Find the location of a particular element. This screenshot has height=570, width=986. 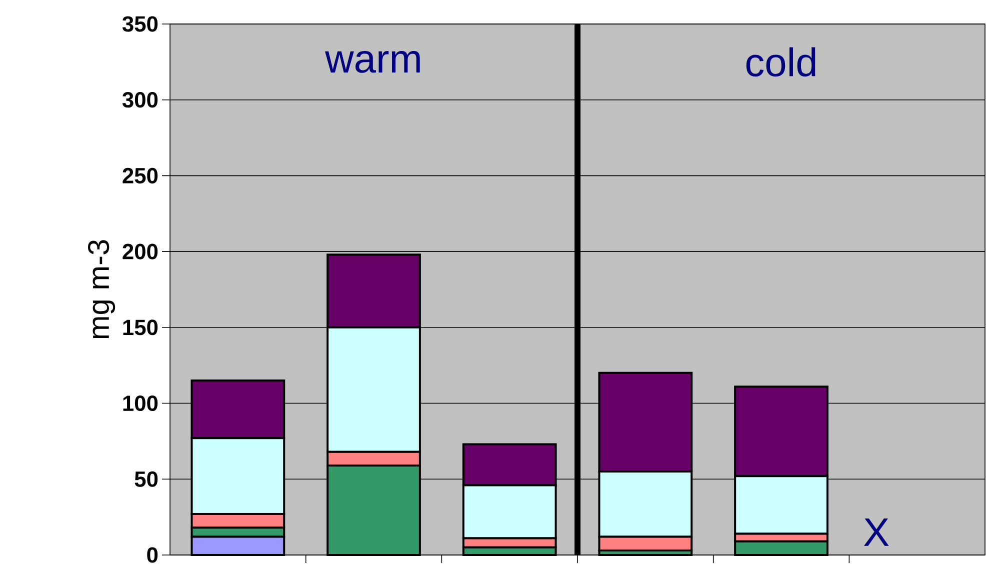

y-tick-label: 150 is located at coordinates (140, 328).